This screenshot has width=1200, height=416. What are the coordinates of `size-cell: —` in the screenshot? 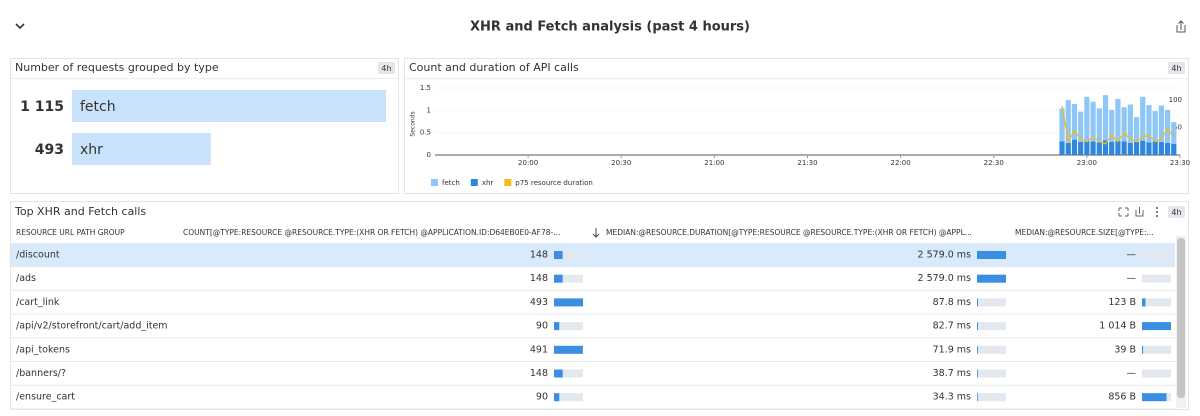 It's located at (1132, 278).